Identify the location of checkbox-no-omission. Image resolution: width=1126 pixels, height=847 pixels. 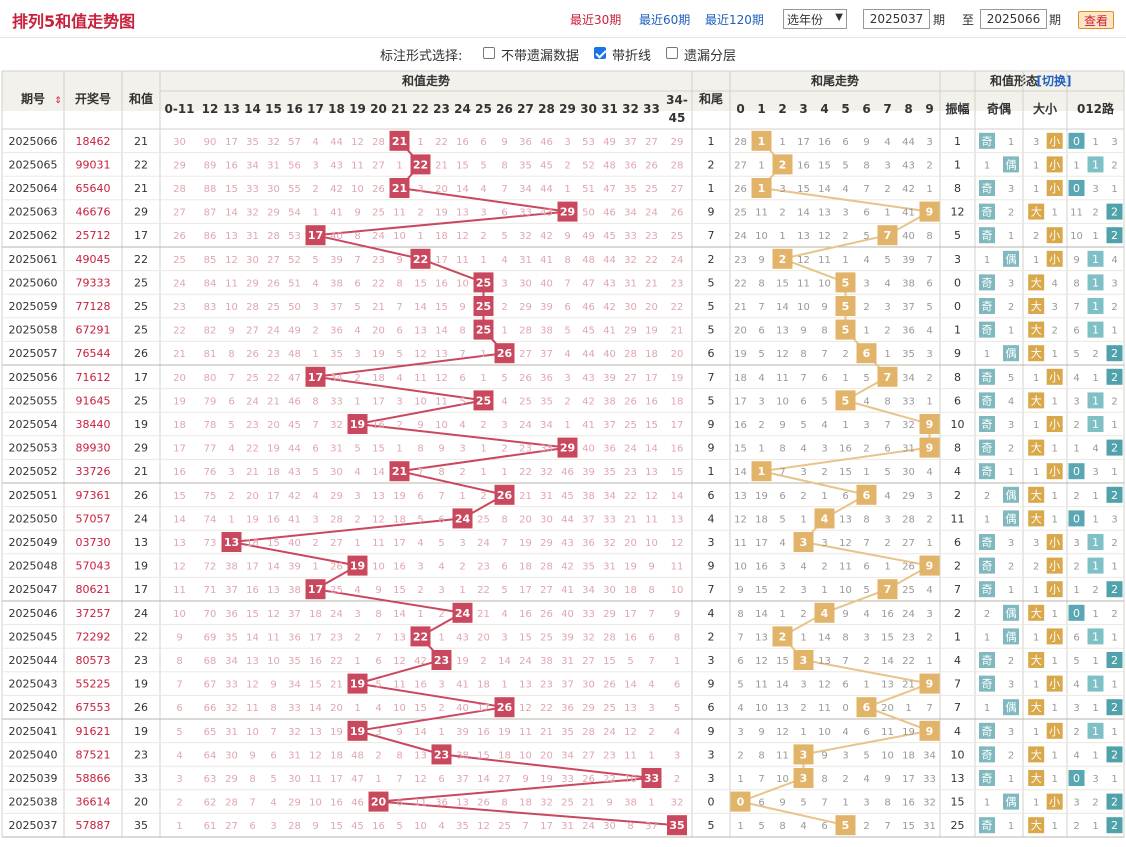
(489, 53).